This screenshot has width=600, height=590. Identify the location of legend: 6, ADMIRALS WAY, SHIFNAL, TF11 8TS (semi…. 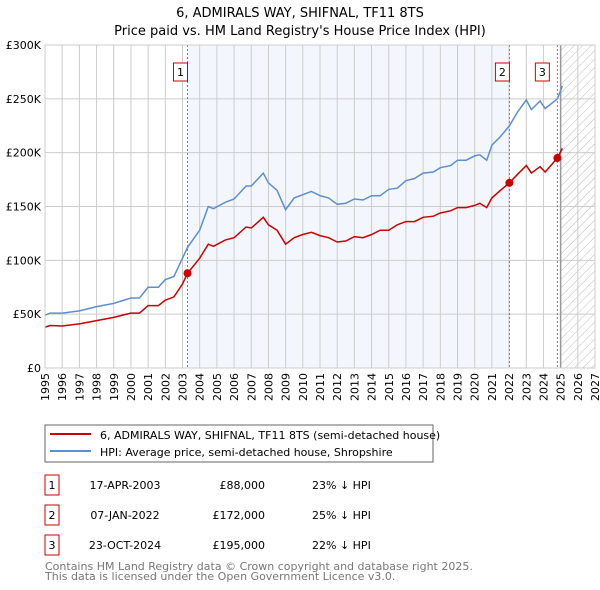
(242, 443).